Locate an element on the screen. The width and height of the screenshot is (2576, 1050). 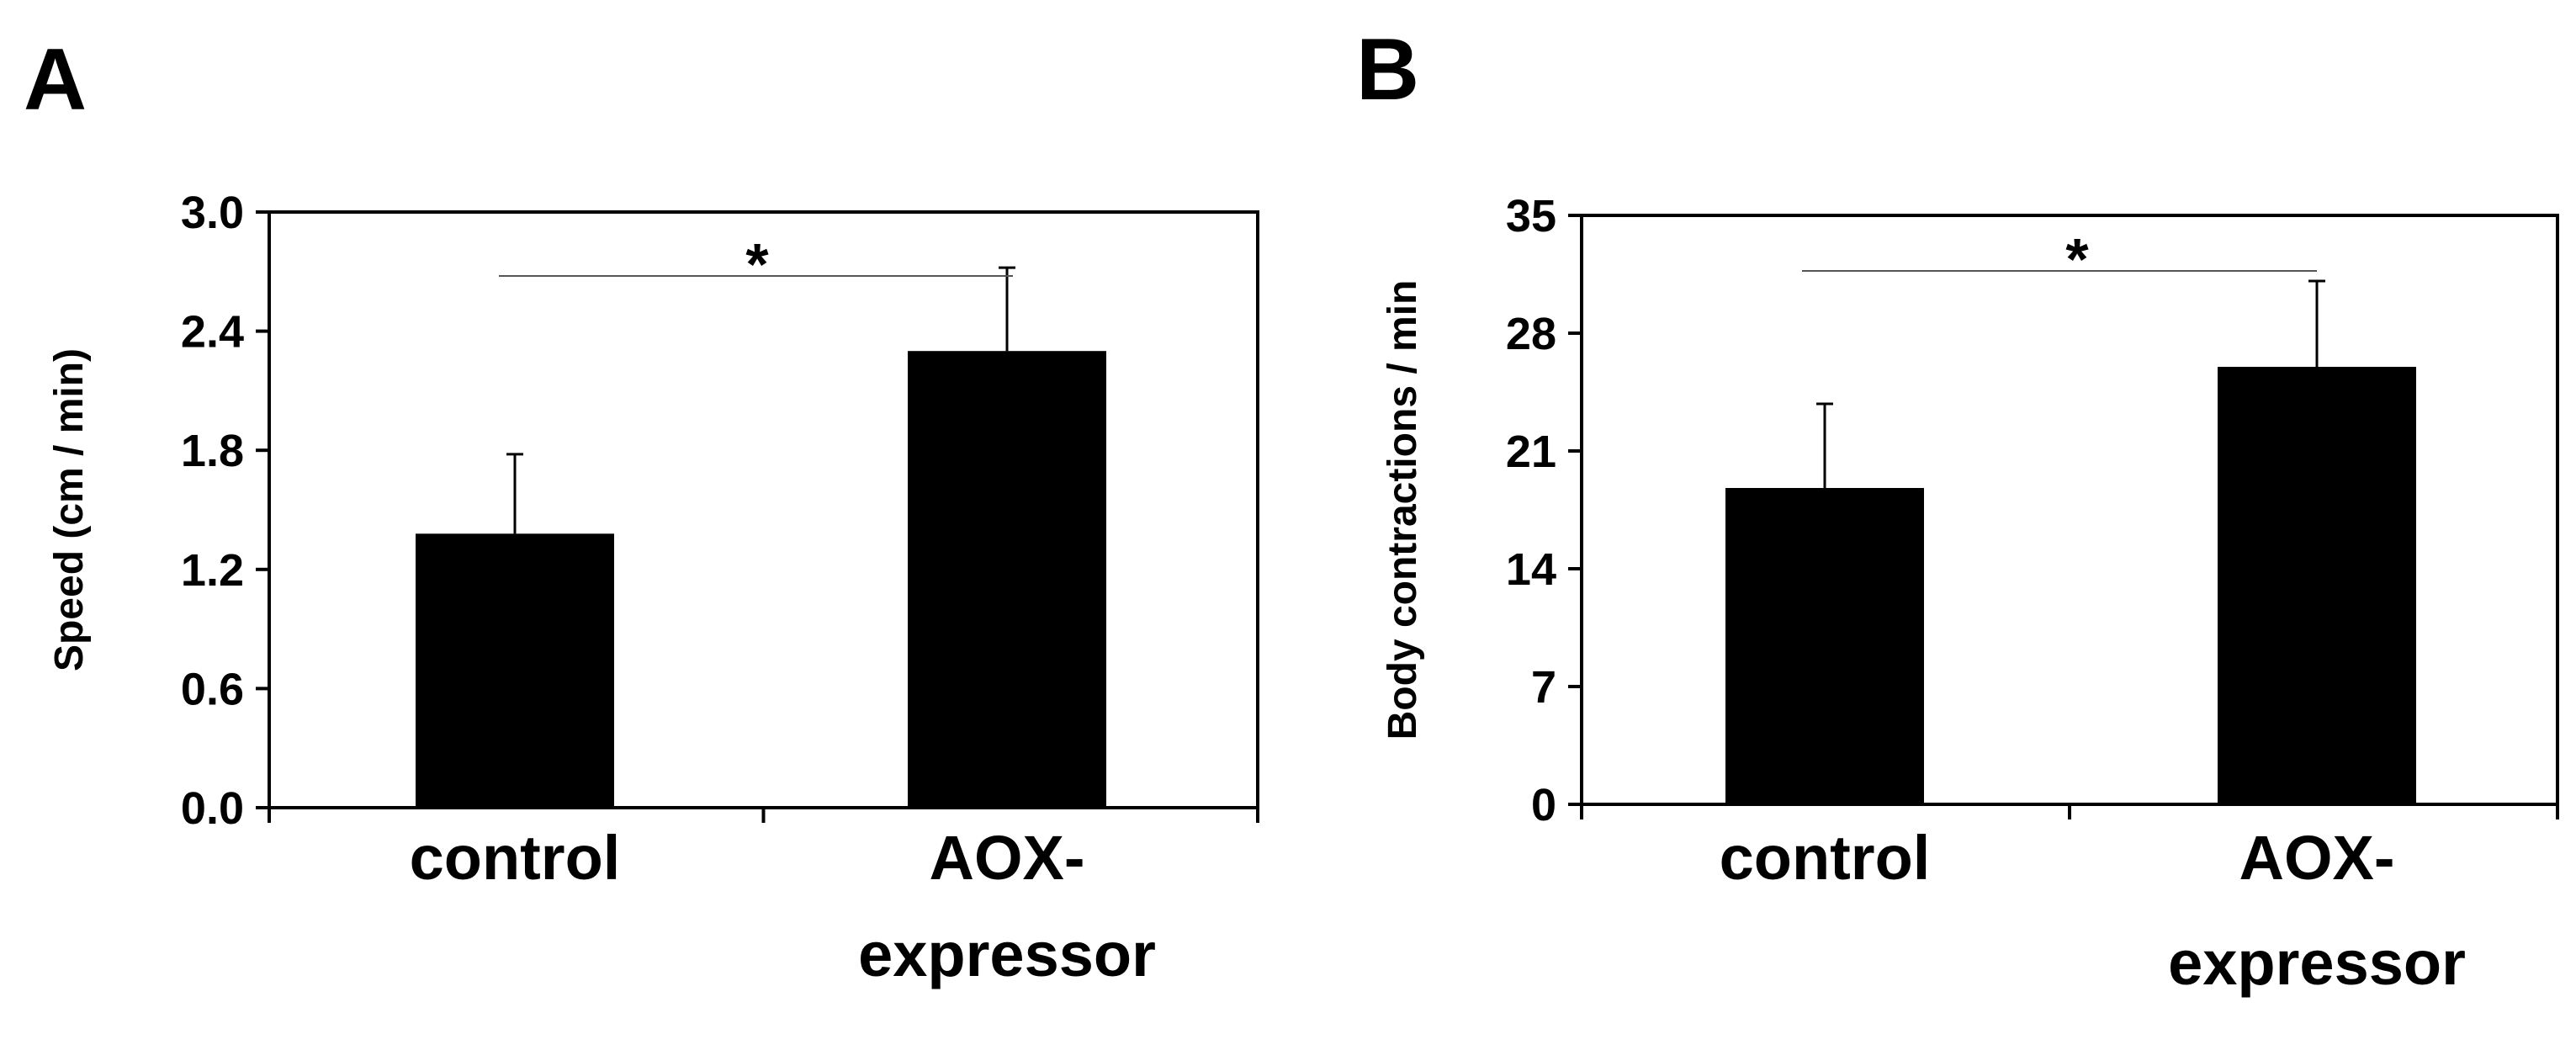
y-axis-title: Body contractions / min is located at coordinates (1403, 510).